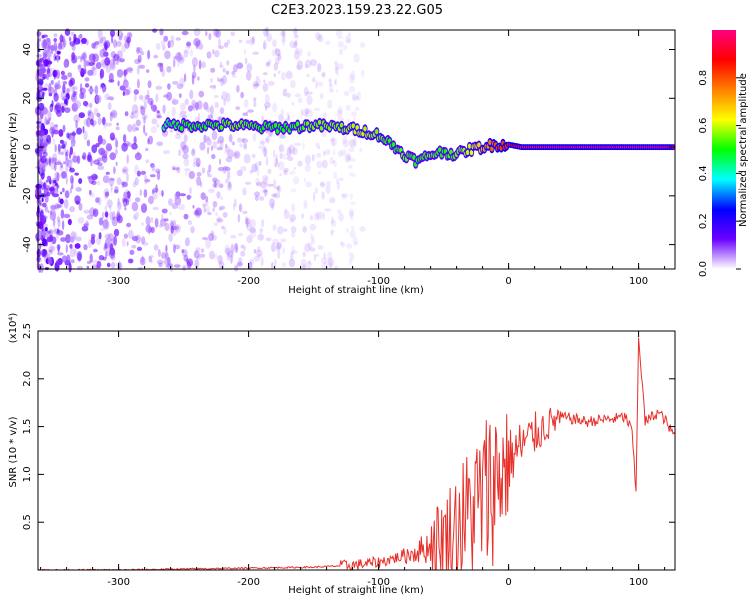  What do you see at coordinates (356, 590) in the screenshot?
I see `snr-x-label: Height of straight line (km)` at bounding box center [356, 590].